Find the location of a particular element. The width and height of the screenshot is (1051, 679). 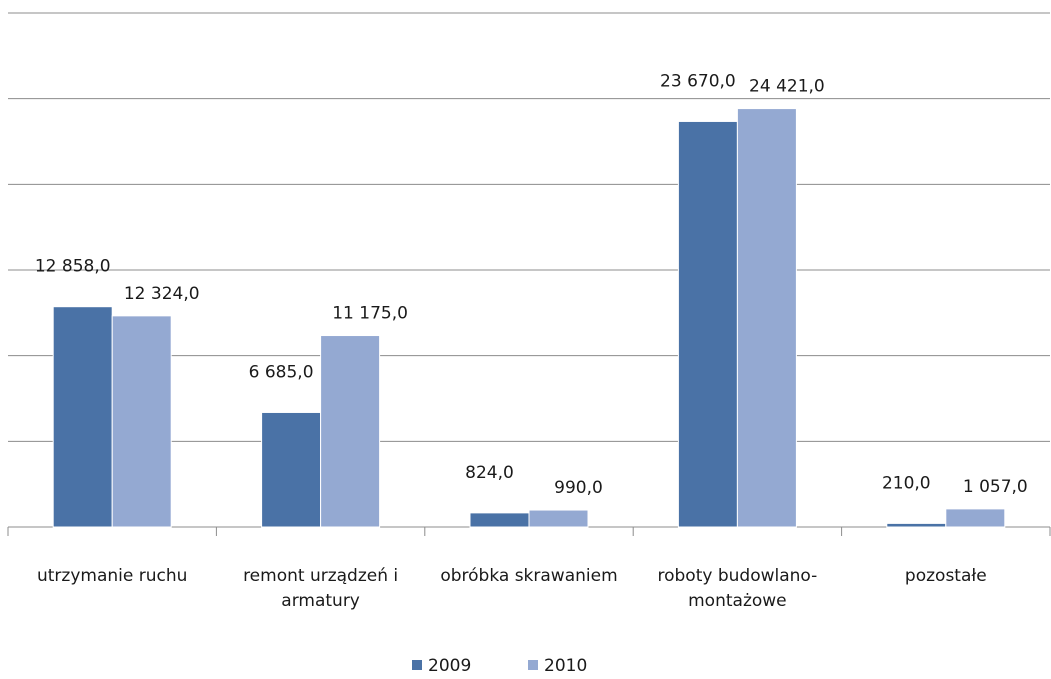

data-label: 12 324,0 is located at coordinates (162, 294).